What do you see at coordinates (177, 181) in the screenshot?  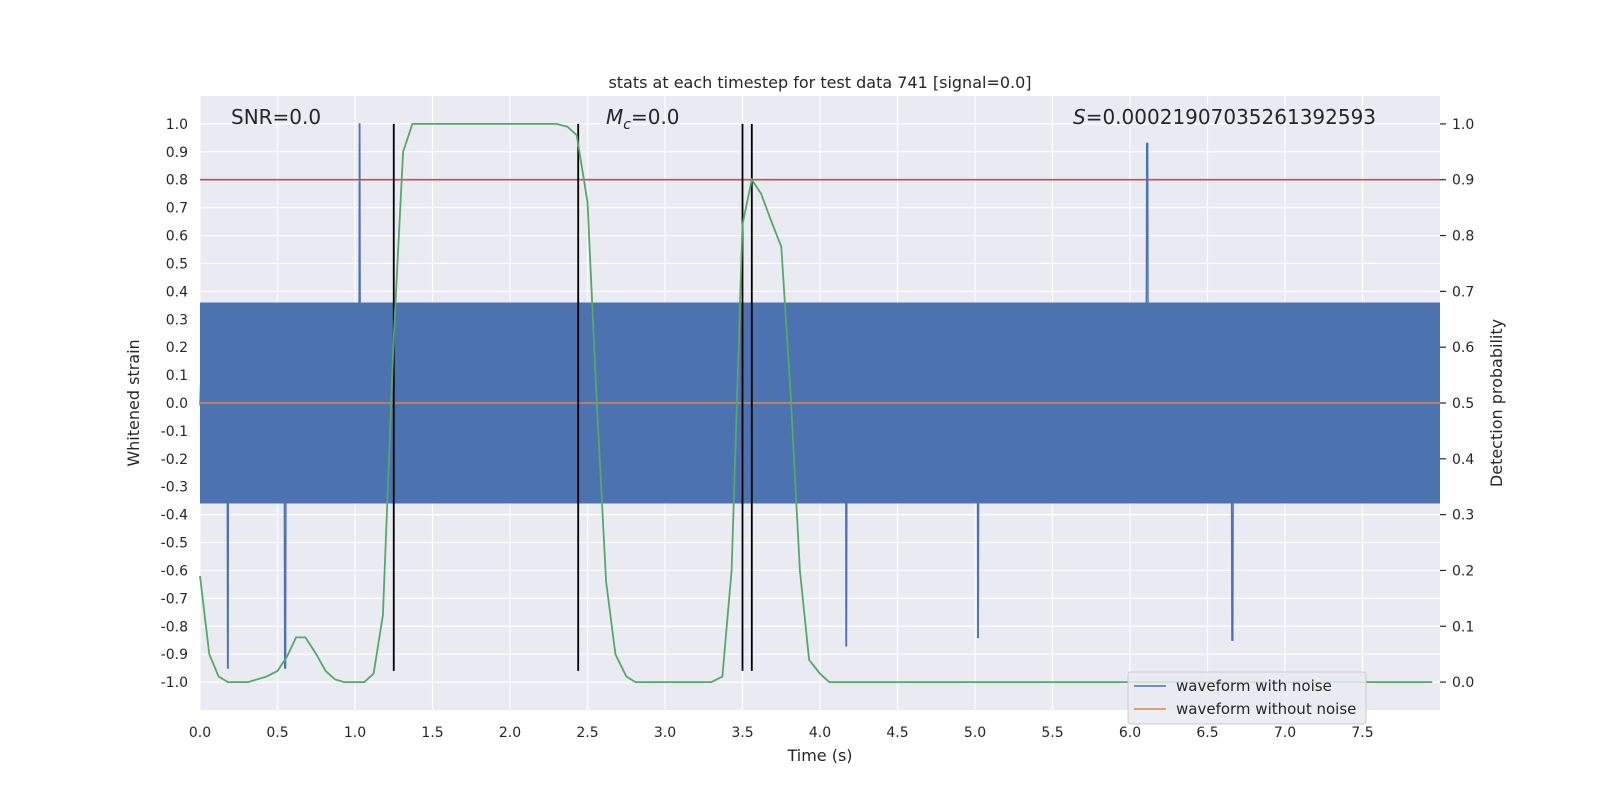 I see `y-left-tick-label: 0.8` at bounding box center [177, 181].